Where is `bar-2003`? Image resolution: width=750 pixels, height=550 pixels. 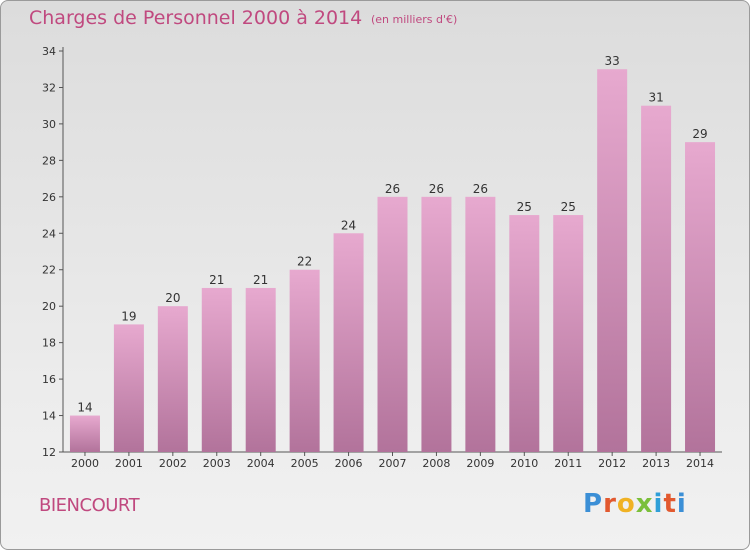 bar-2003 is located at coordinates (216, 369).